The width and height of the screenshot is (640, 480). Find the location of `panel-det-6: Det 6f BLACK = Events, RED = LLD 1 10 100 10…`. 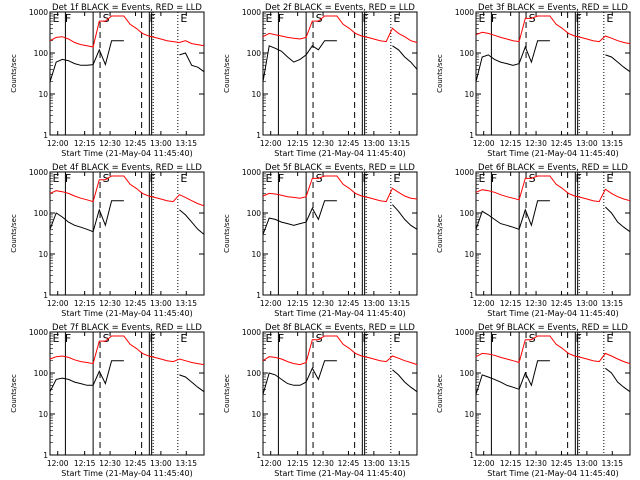

panel-det-6: Det 6f BLACK = Events, RED = LLD 1 10 100 10… is located at coordinates (533, 240).